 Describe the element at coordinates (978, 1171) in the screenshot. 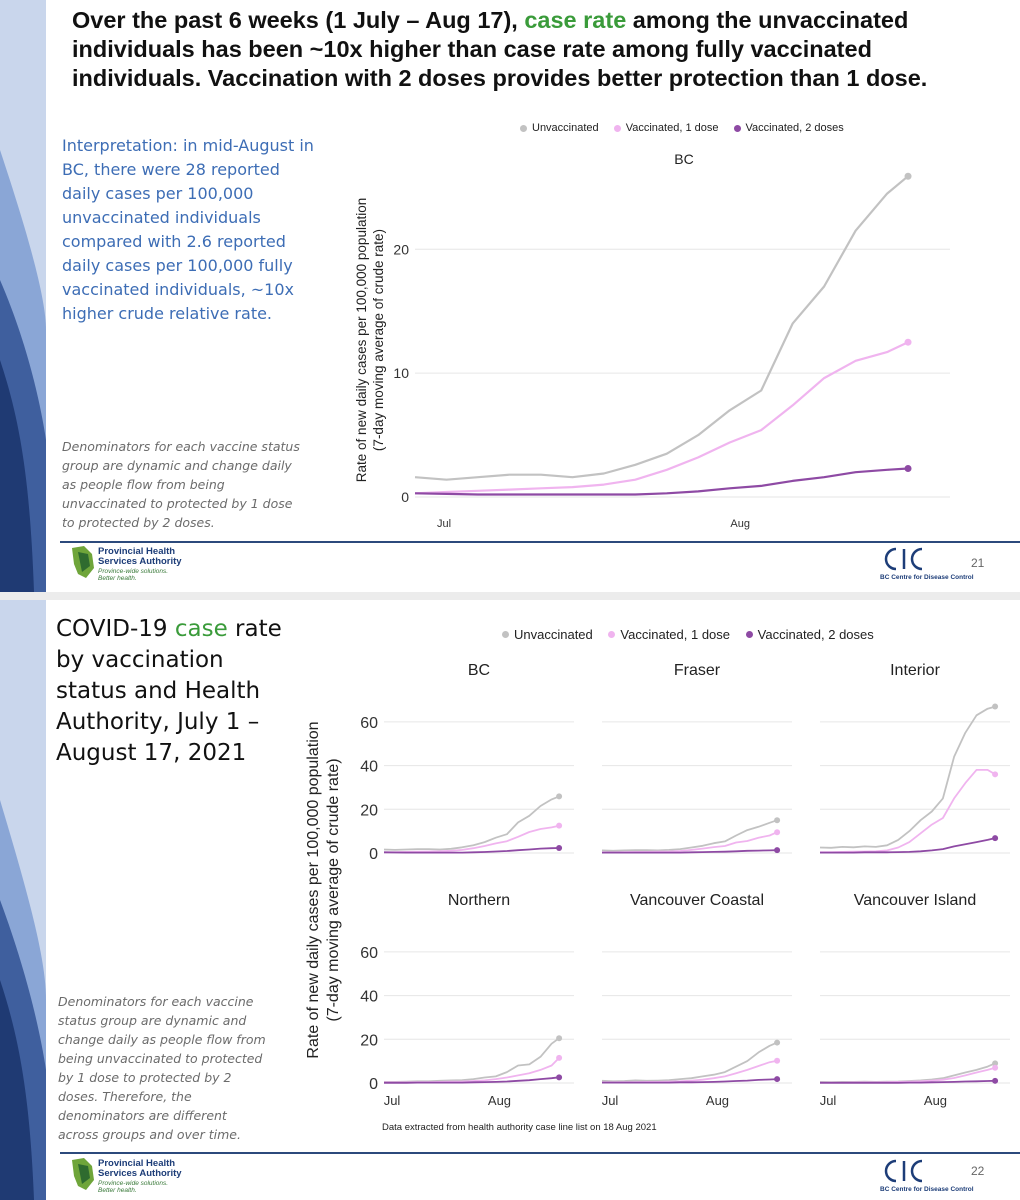

I see `page-number: 22` at that location.